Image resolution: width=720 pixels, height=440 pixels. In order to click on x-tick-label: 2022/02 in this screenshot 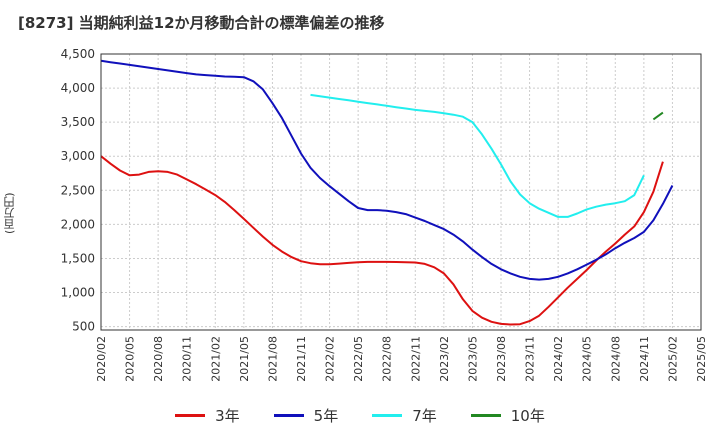, I will do `click(330, 359)`.